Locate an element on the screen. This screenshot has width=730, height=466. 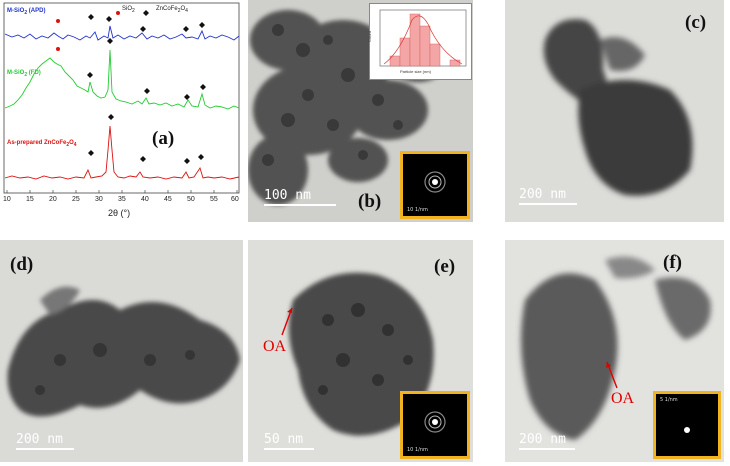
panel-d-label: (d) is located at coordinates (22, 264).